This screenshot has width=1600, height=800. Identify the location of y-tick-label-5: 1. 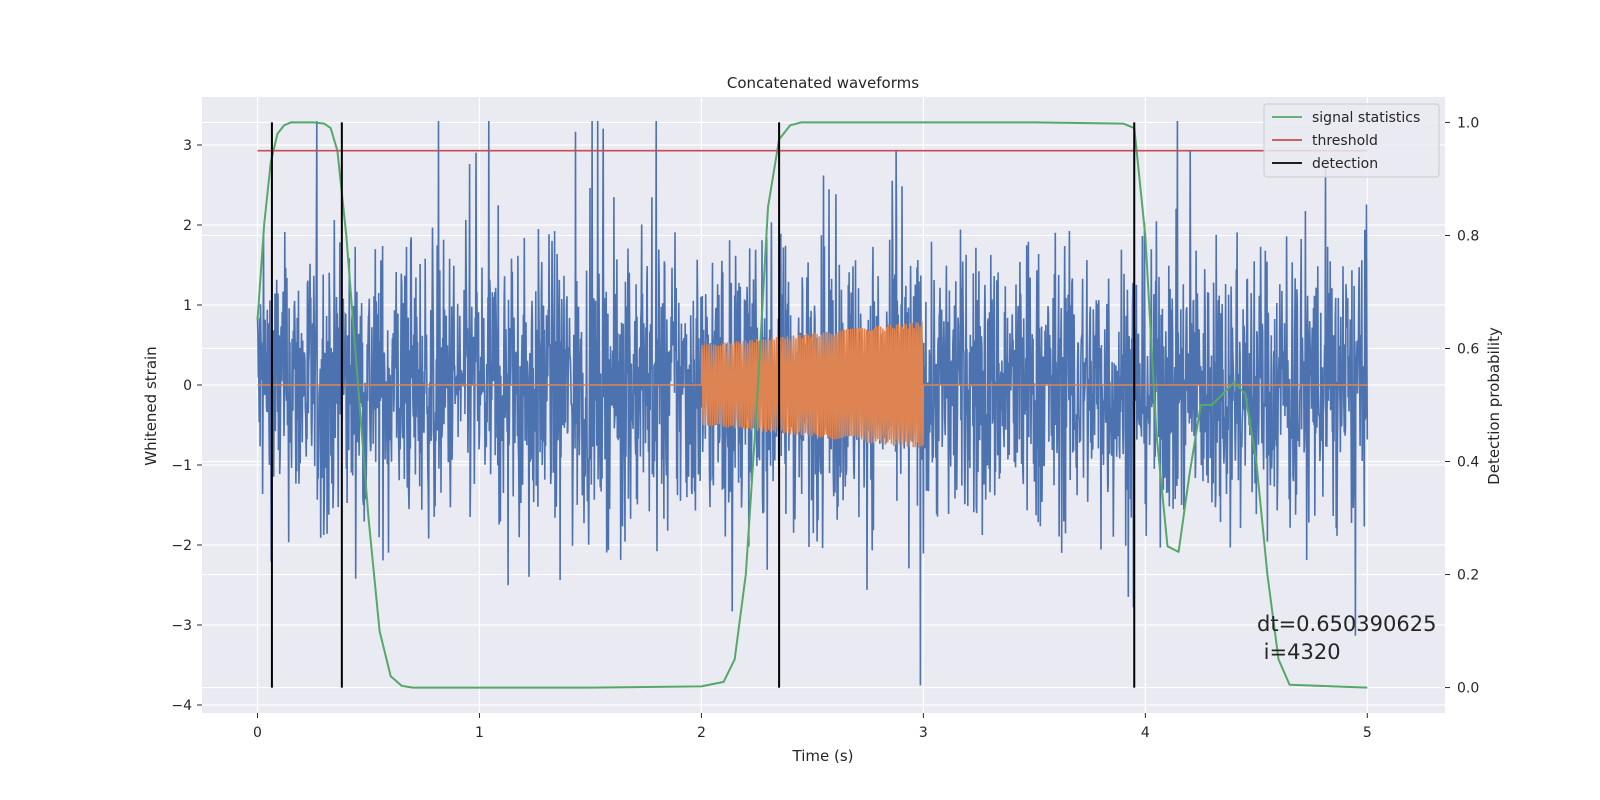
(187, 306).